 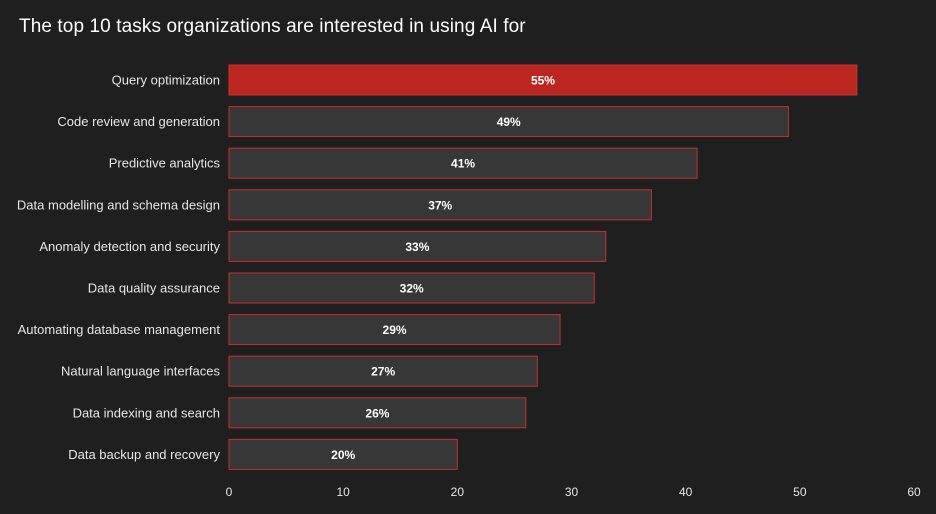 What do you see at coordinates (138, 121) in the screenshot?
I see `category-label: Code review and generation` at bounding box center [138, 121].